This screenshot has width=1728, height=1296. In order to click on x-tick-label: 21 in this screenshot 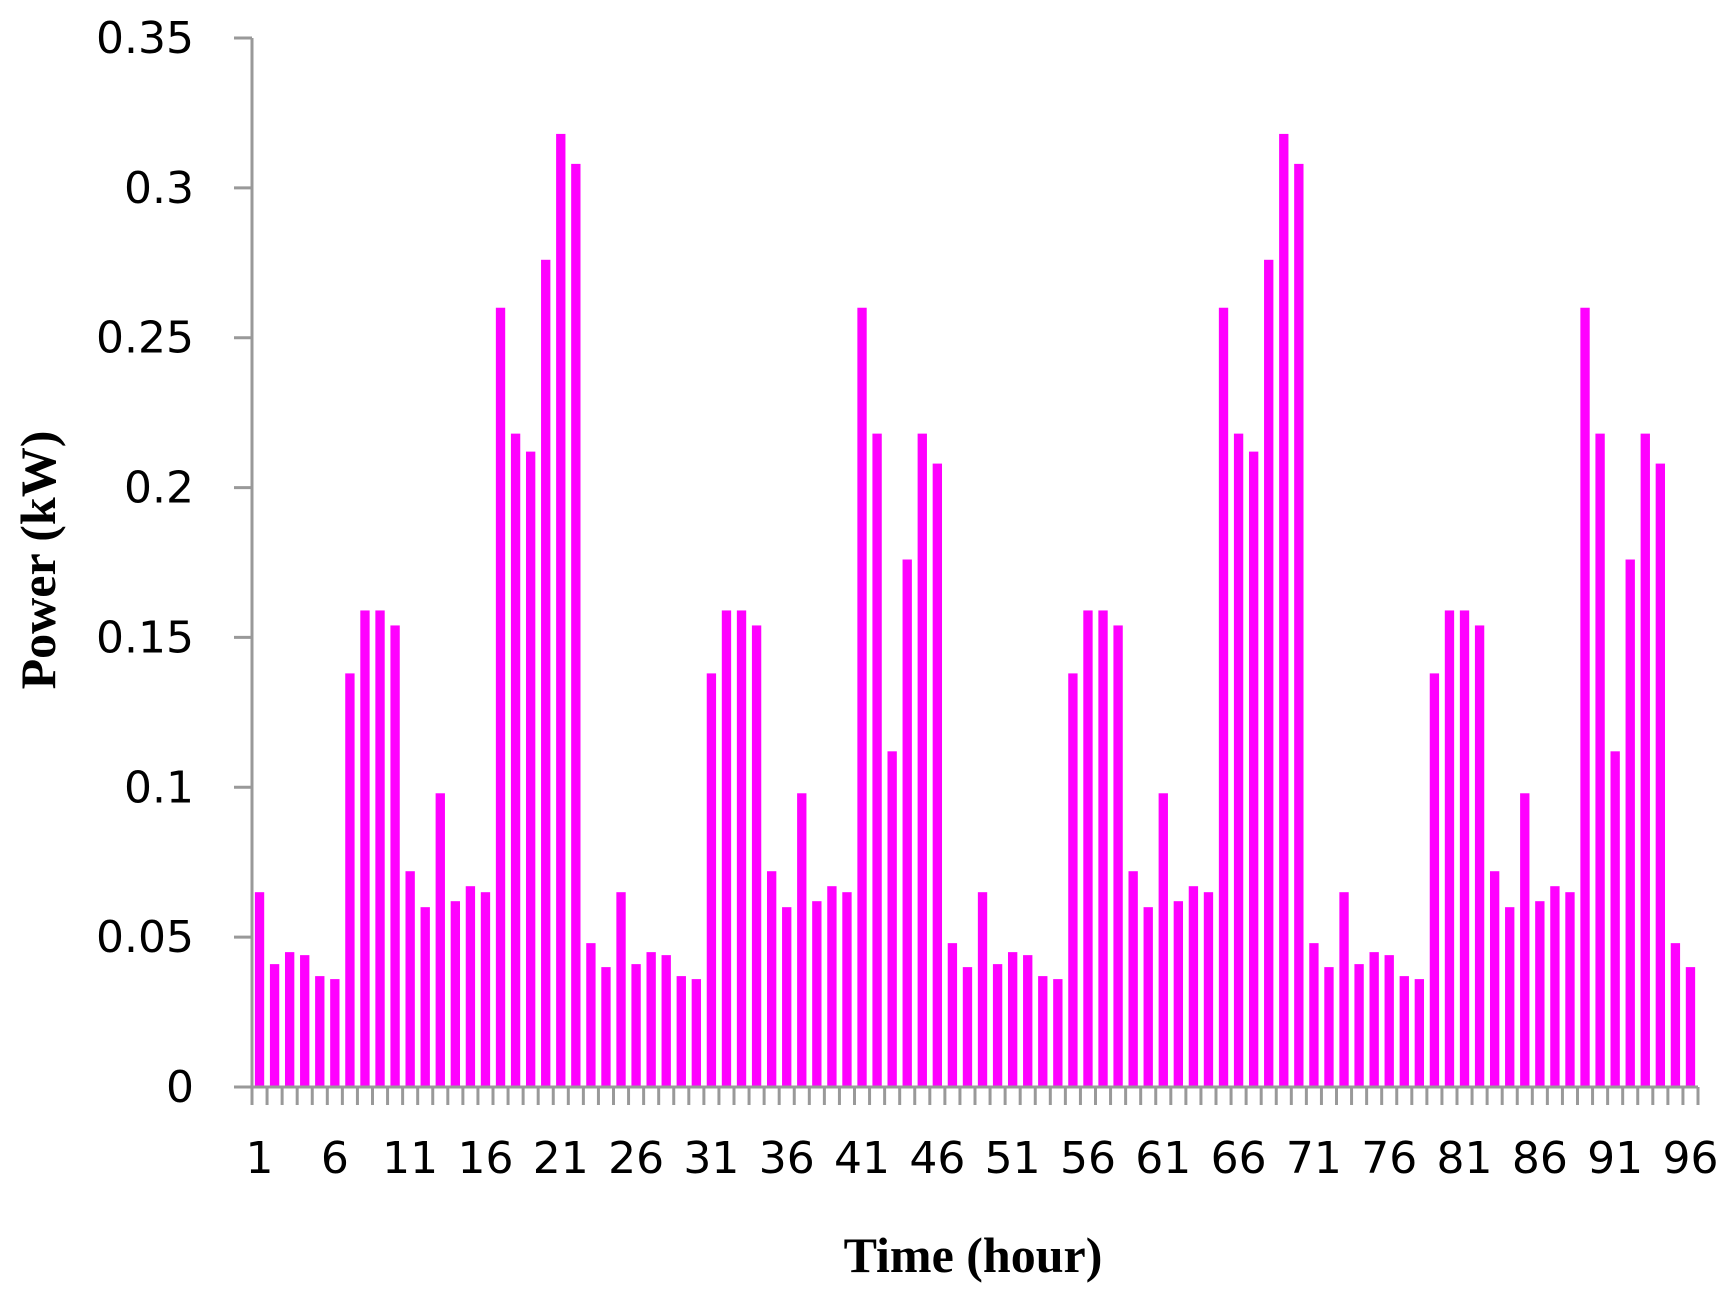, I will do `click(561, 1158)`.